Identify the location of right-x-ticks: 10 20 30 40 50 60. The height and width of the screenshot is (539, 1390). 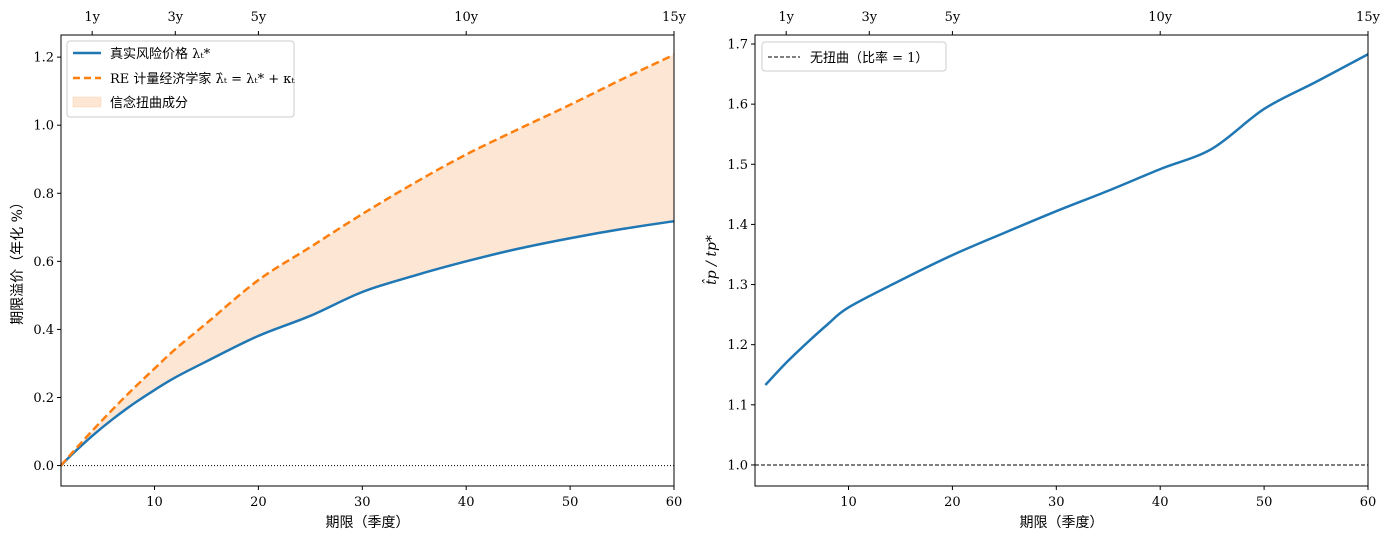
(1108, 498).